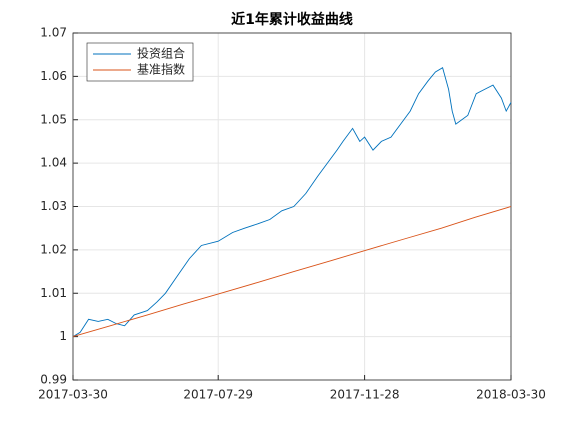 The image size is (566, 426). I want to click on x-tick-label: 2018-03-30, so click(511, 395).